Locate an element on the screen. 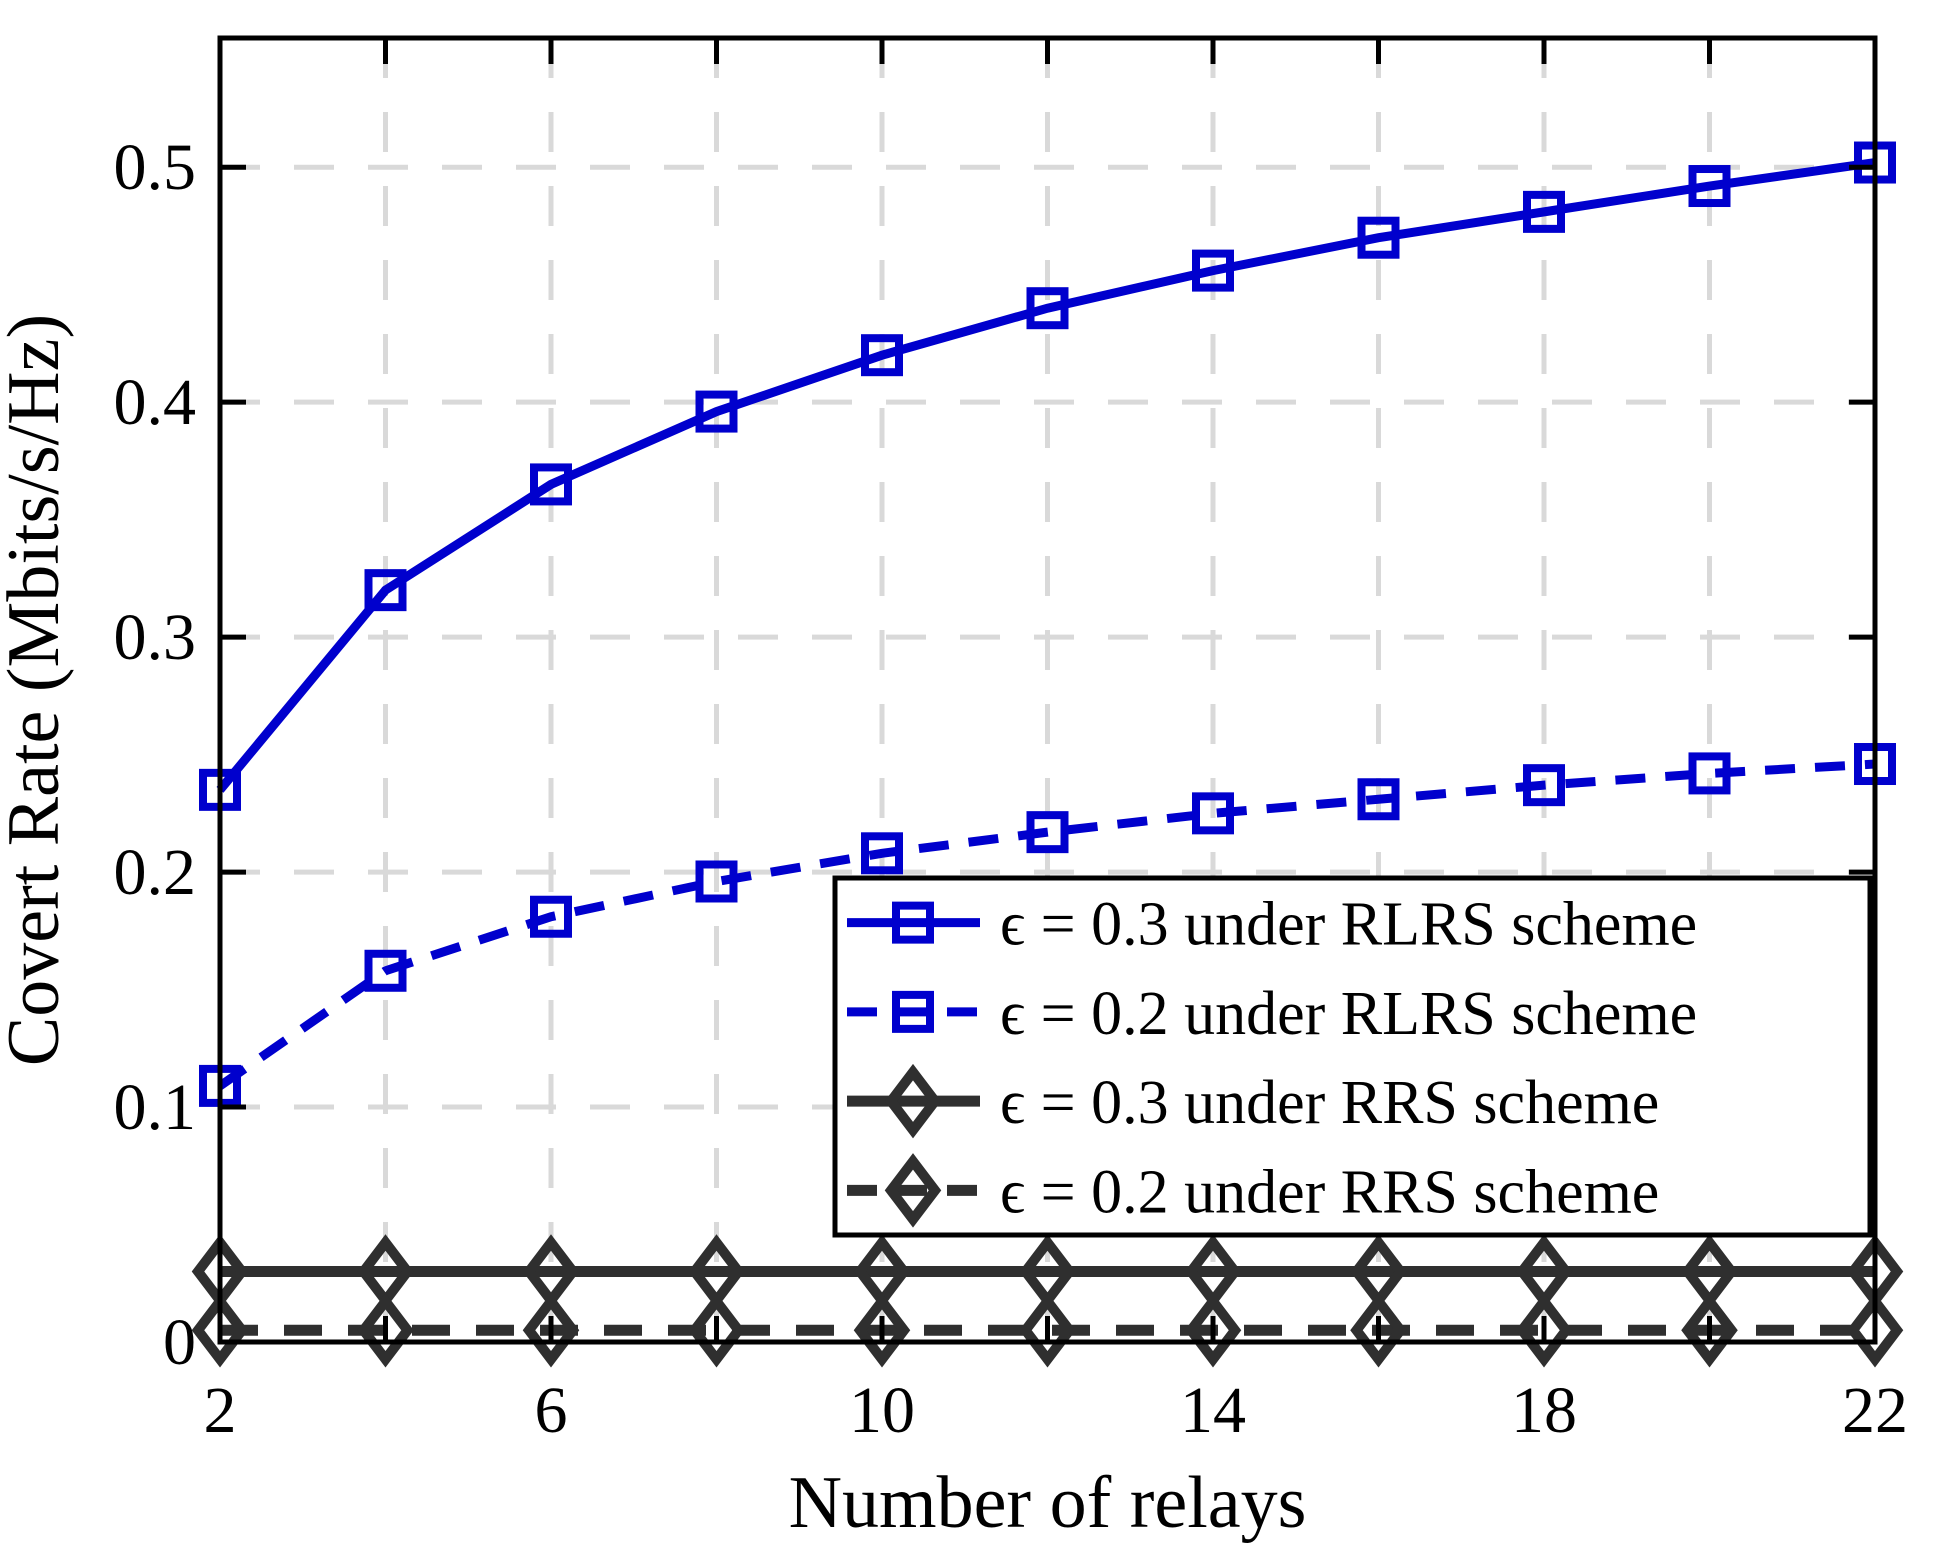  legend-label: ϵ = 0.2 under RRS scheme is located at coordinates (1329, 1192).